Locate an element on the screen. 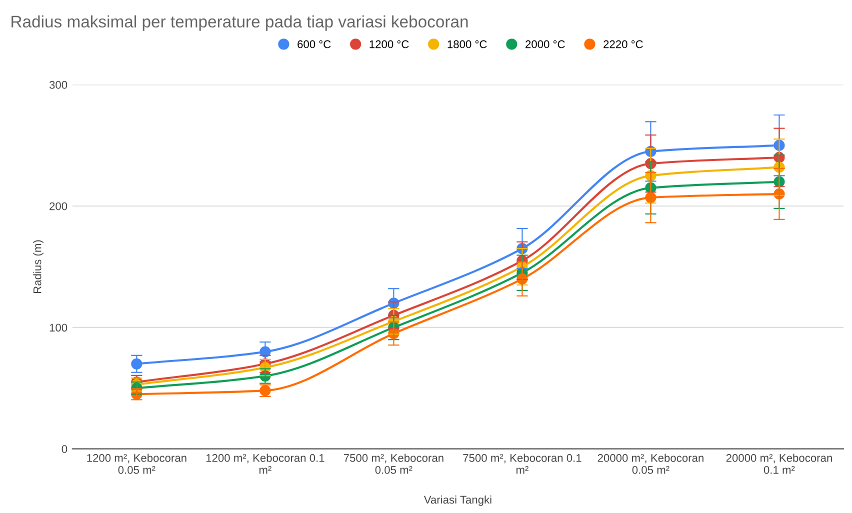  y-tick-label: 0 is located at coordinates (65, 449).